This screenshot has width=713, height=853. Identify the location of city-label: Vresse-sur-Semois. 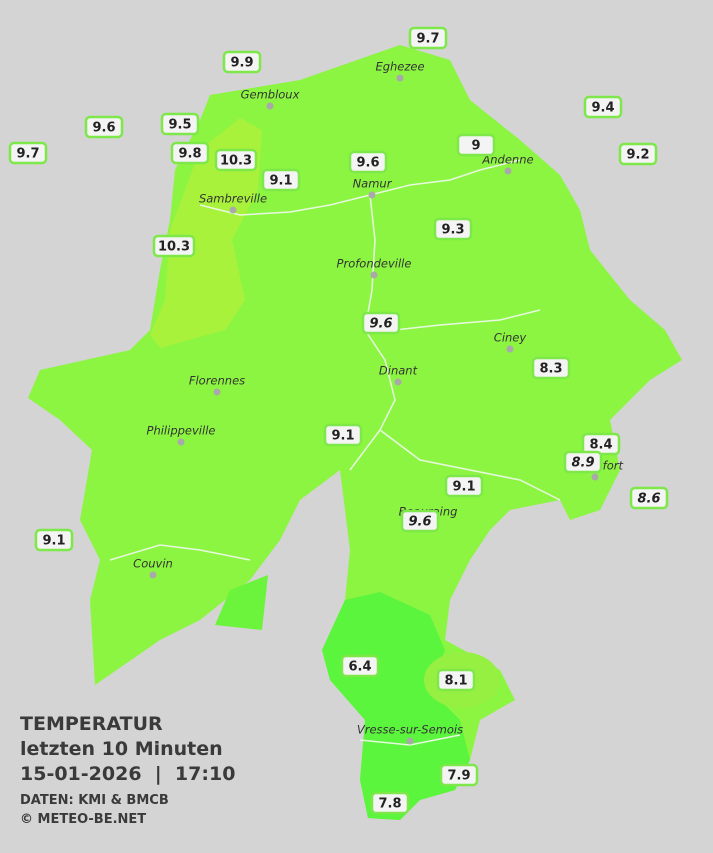
(410, 730).